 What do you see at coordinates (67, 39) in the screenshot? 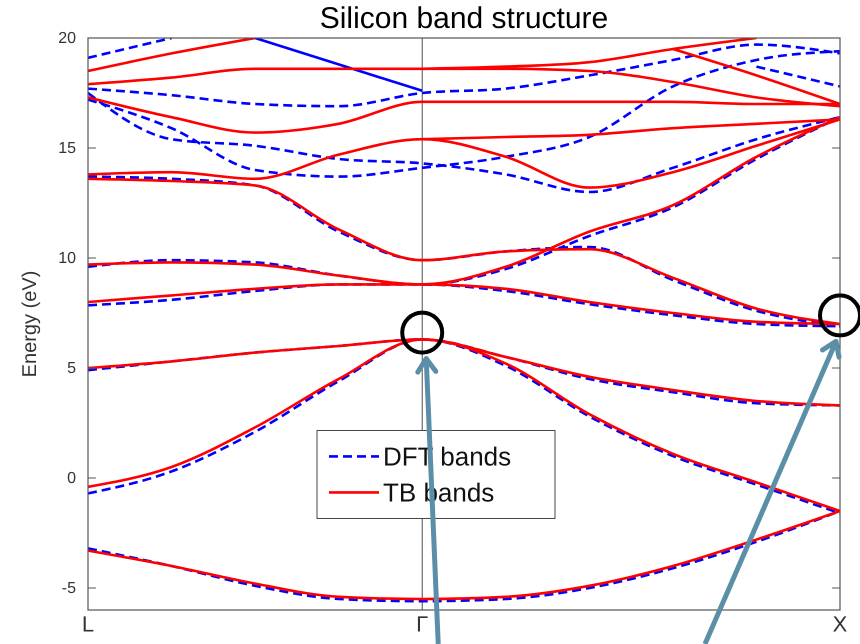
I see `y-tick-label: 20` at bounding box center [67, 39].